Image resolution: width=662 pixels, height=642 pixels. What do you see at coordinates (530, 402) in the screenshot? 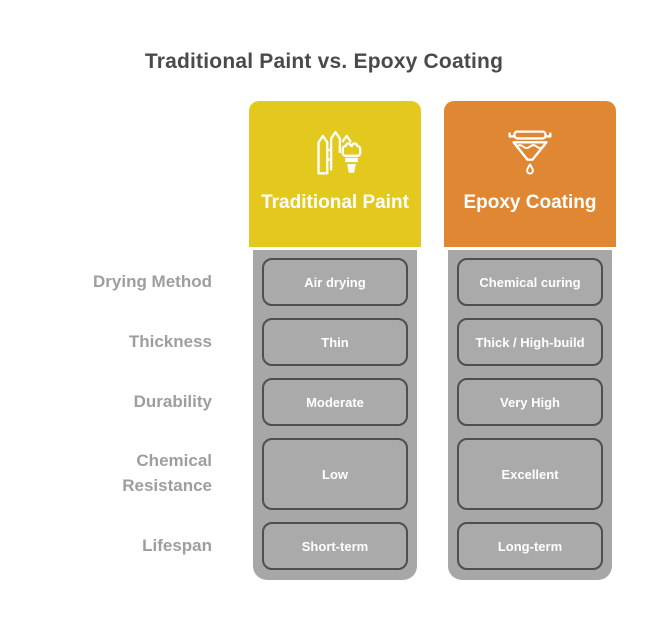
I see `value-pill: Very High` at bounding box center [530, 402].